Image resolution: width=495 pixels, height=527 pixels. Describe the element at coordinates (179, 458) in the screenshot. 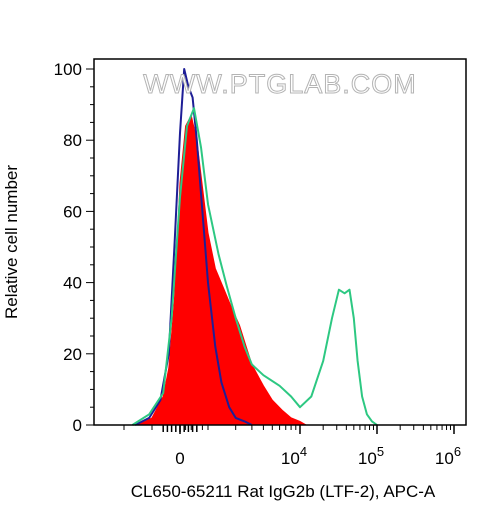

I see `x-tick-label: 0` at that location.